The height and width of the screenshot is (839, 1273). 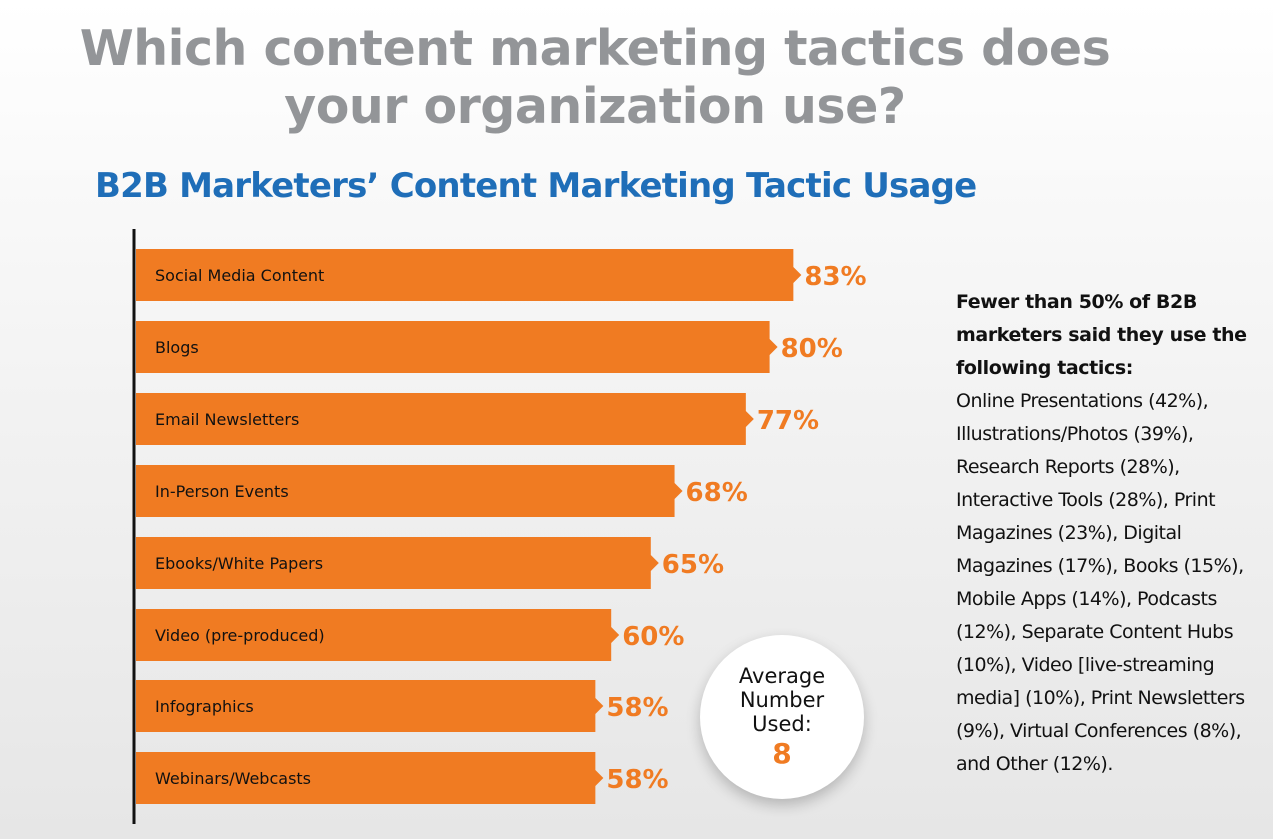 I want to click on bar-group: Webinars/Webcasts 58%, so click(x=402, y=778).